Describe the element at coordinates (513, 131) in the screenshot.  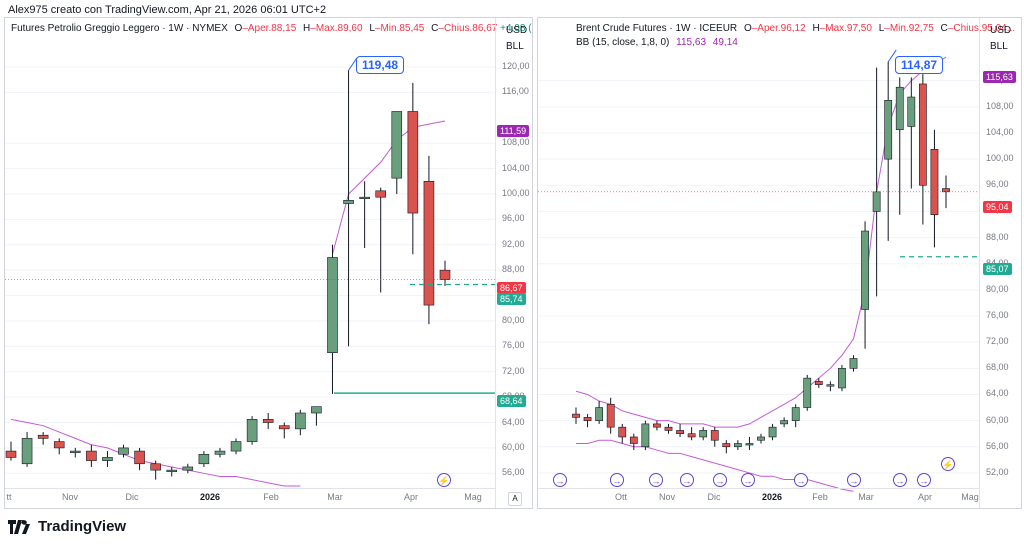
I see `left-bb-tag: 111,59` at that location.